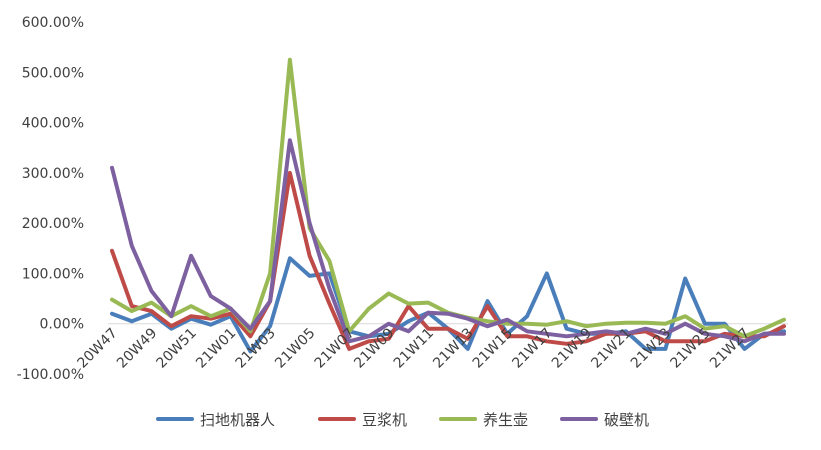  What do you see at coordinates (53, 124) in the screenshot?
I see `y-tick-label: 400.00%` at bounding box center [53, 124].